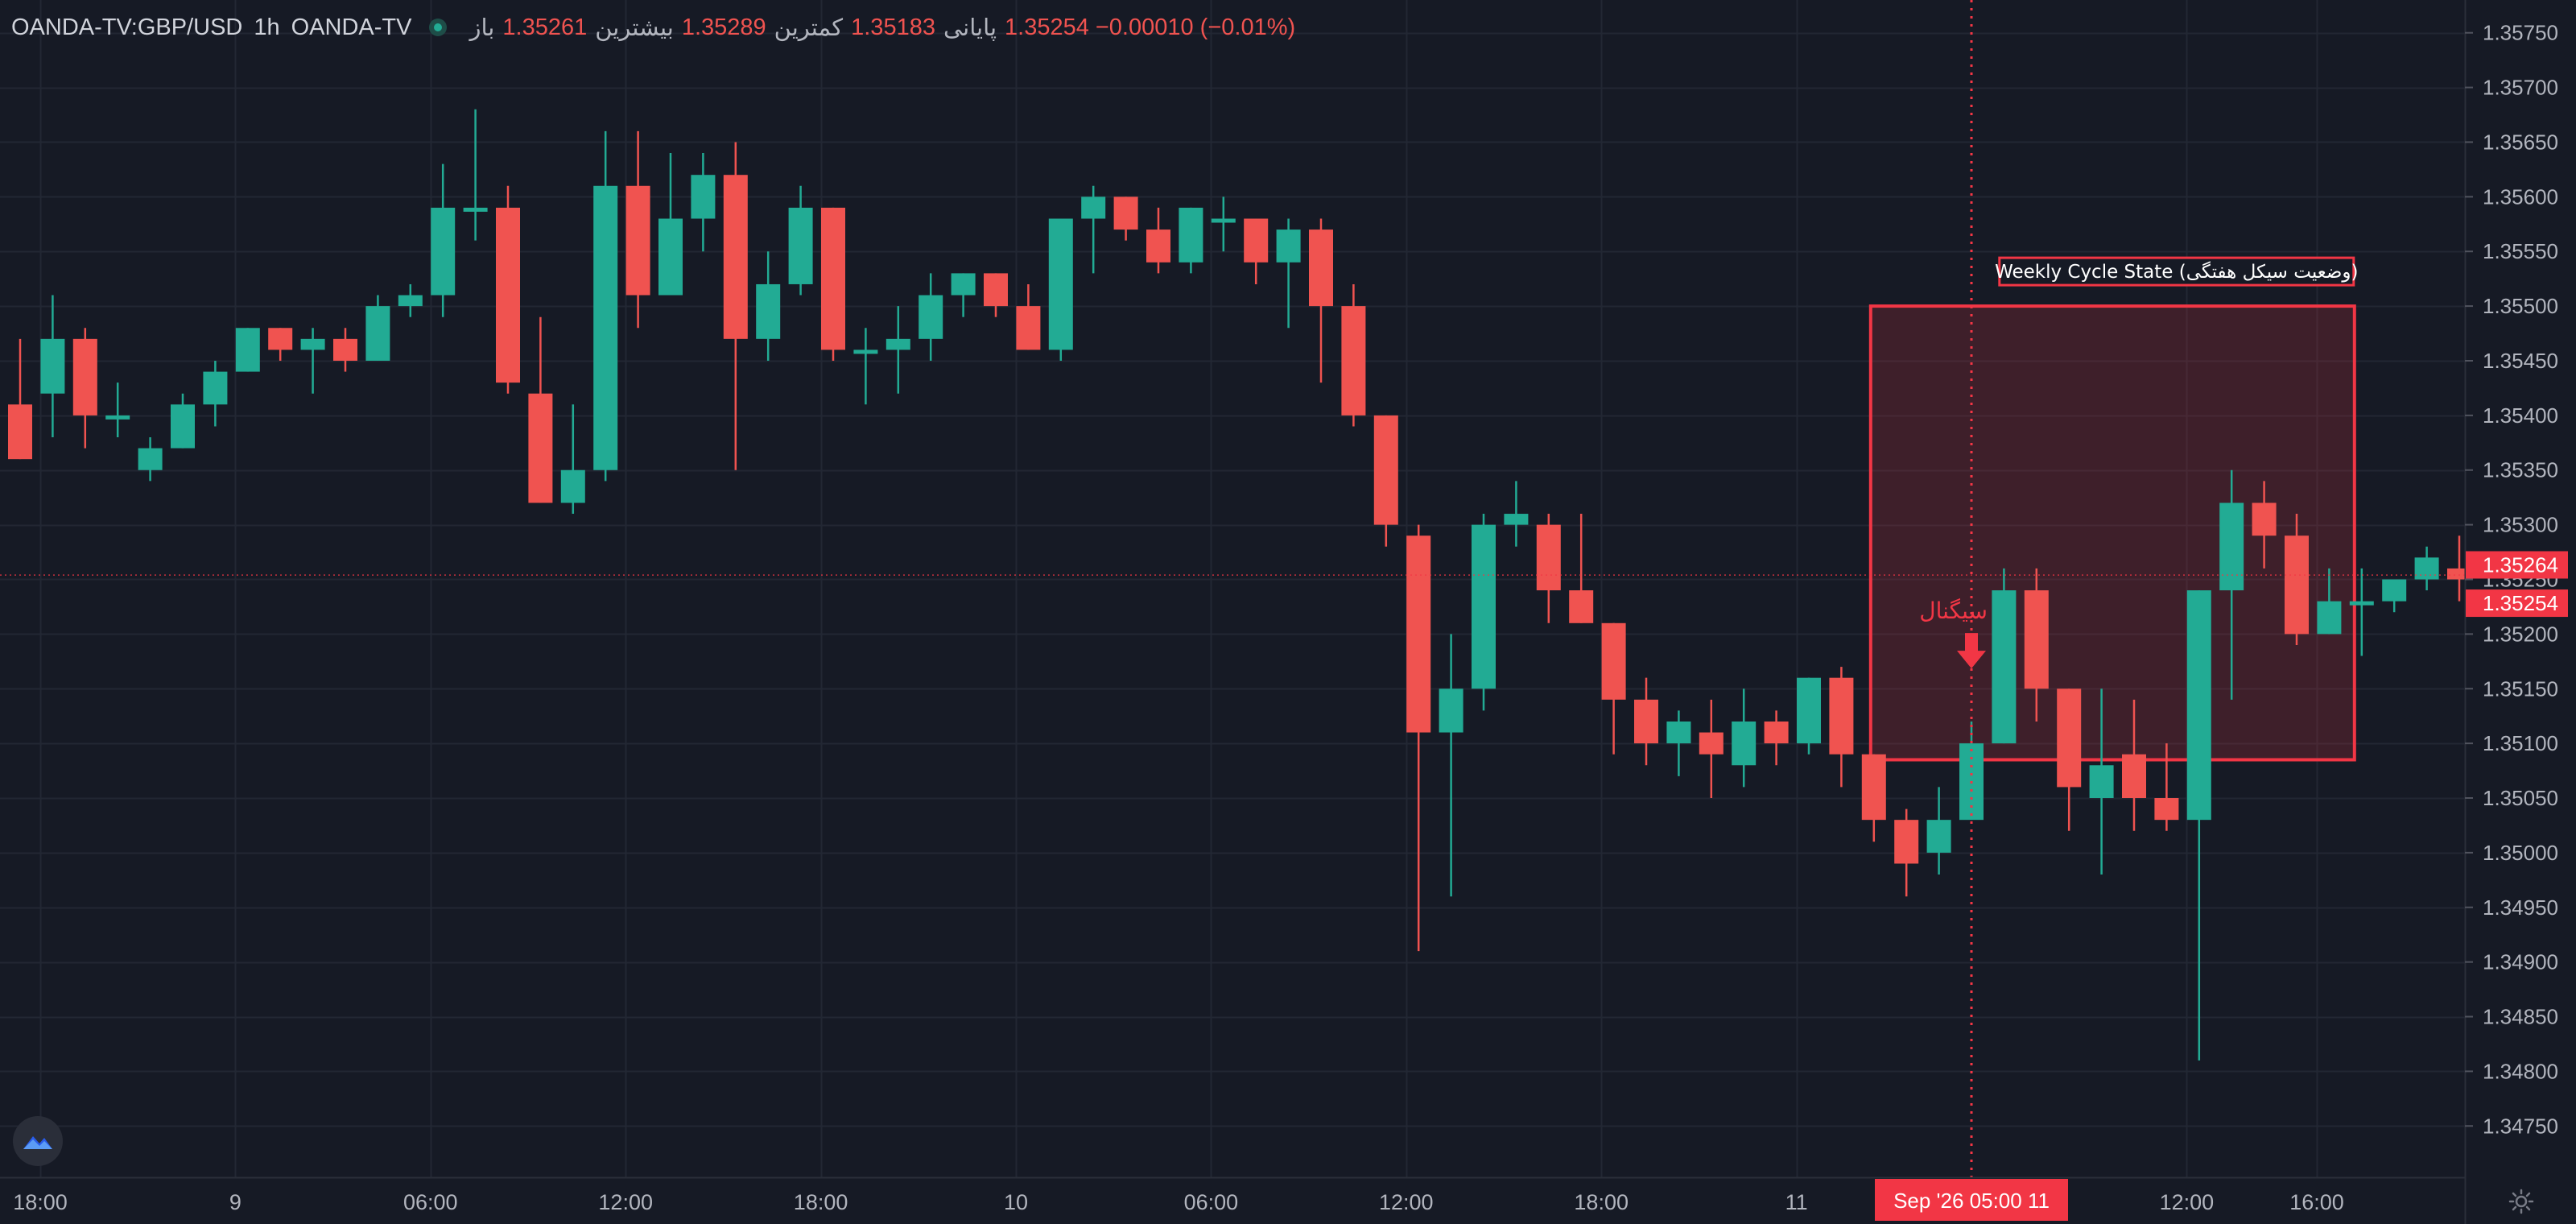 The image size is (2576, 1224). What do you see at coordinates (2520, 415) in the screenshot?
I see `price-tick-label: 1.35400` at bounding box center [2520, 415].